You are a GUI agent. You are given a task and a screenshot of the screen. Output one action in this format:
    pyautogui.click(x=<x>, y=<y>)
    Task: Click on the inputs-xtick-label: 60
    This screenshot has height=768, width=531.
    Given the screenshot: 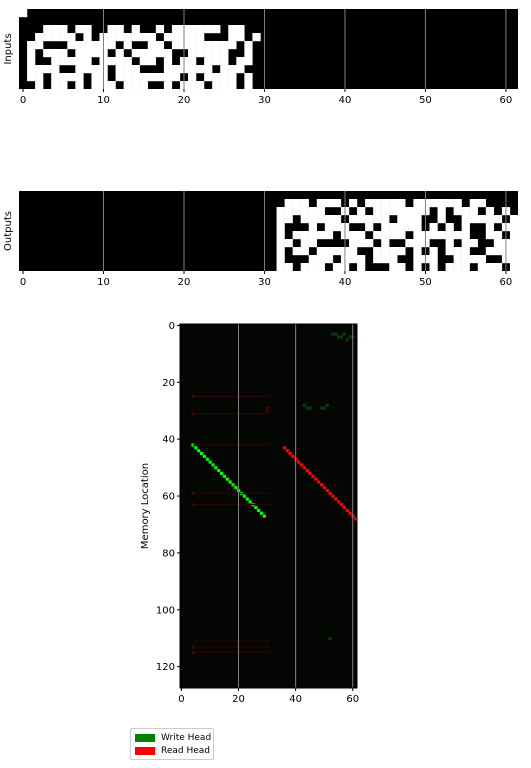 What is the action you would take?
    pyautogui.click(x=506, y=100)
    